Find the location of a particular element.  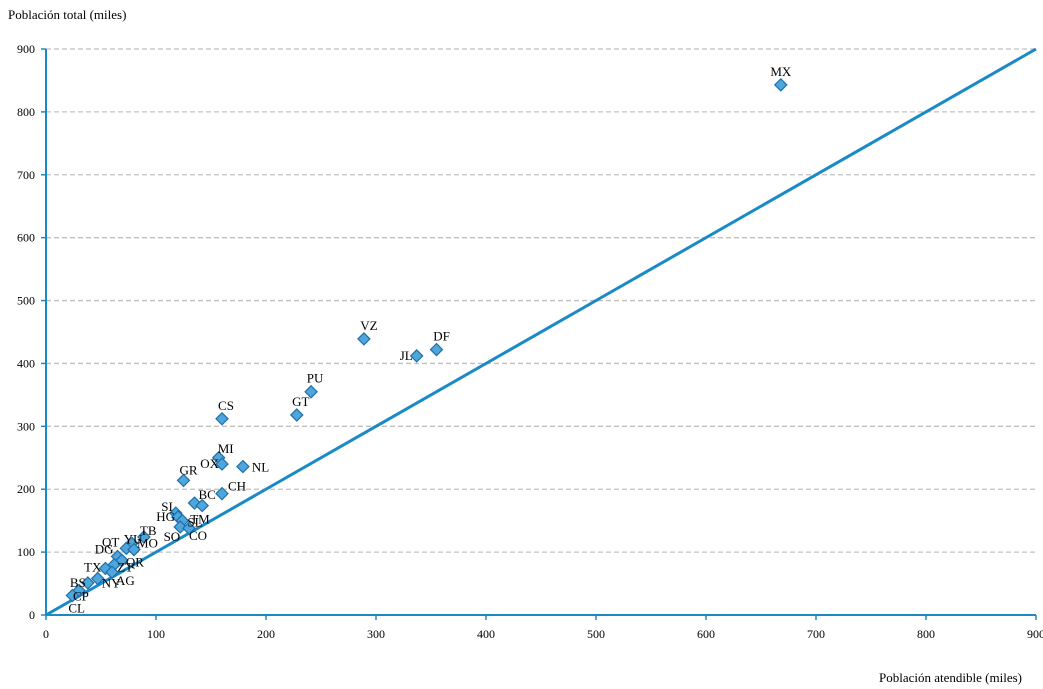

data-point-ny is located at coordinates (97, 578).